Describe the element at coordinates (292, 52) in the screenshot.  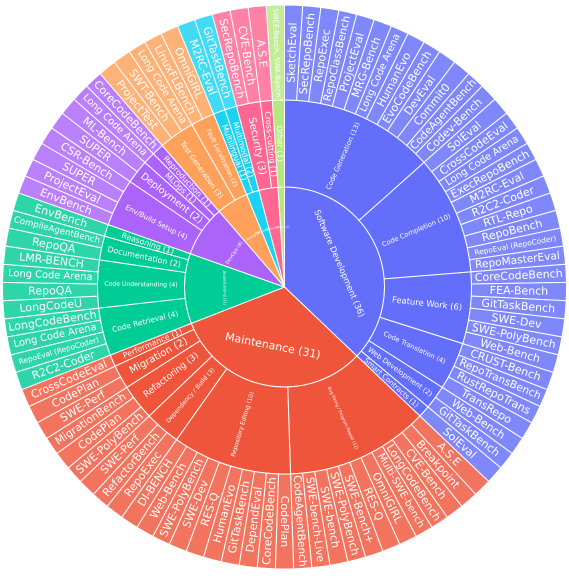
I see `leaf-label-software-development-0-0: SketchEval` at that location.